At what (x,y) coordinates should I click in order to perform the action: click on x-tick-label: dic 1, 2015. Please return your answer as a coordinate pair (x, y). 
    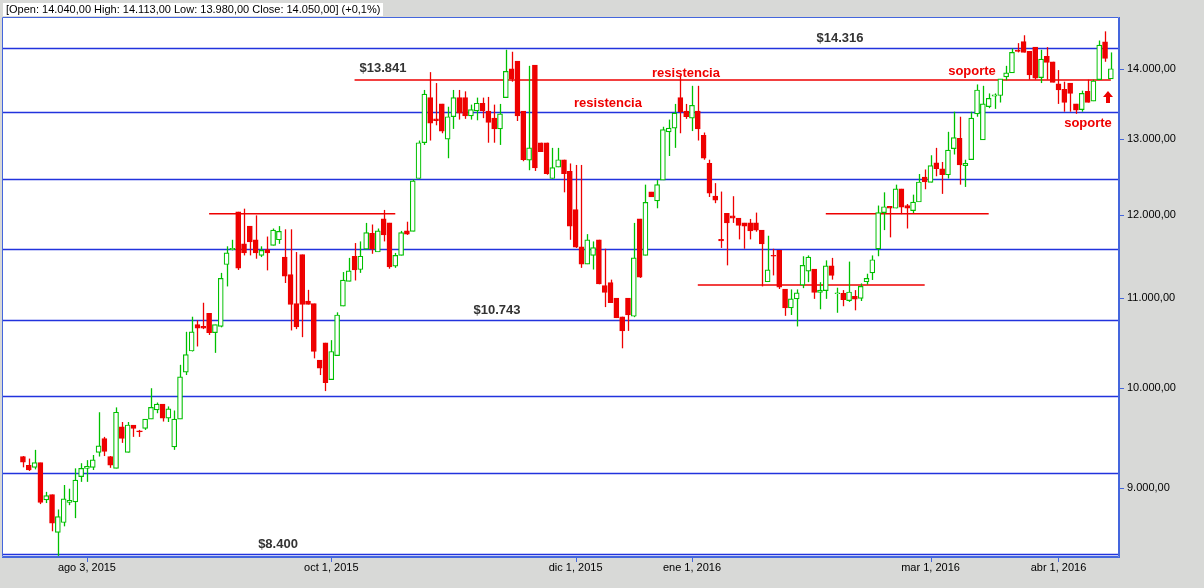
    Looking at the image, I should click on (575, 566).